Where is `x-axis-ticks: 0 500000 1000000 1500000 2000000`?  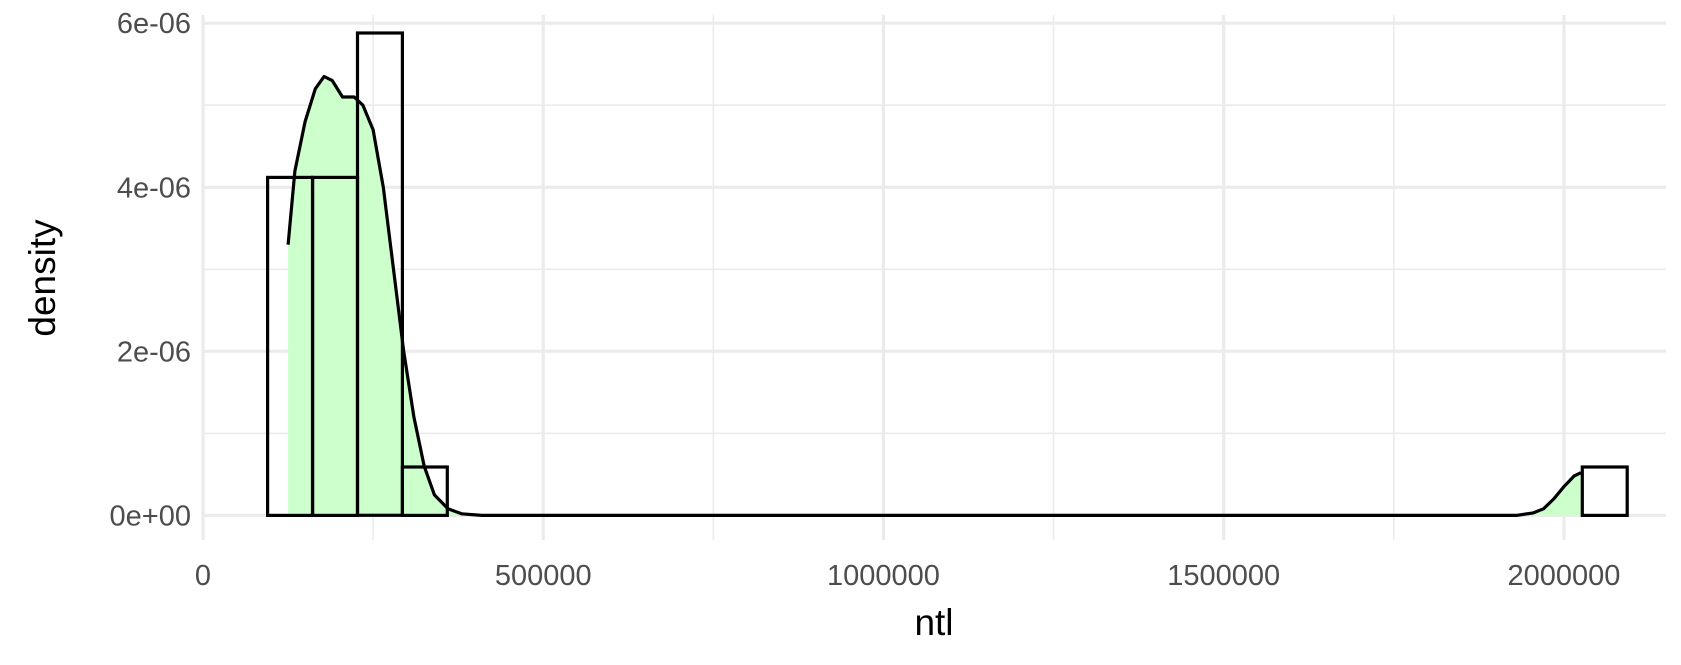 x-axis-ticks: 0 500000 1000000 1500000 2000000 is located at coordinates (907, 576).